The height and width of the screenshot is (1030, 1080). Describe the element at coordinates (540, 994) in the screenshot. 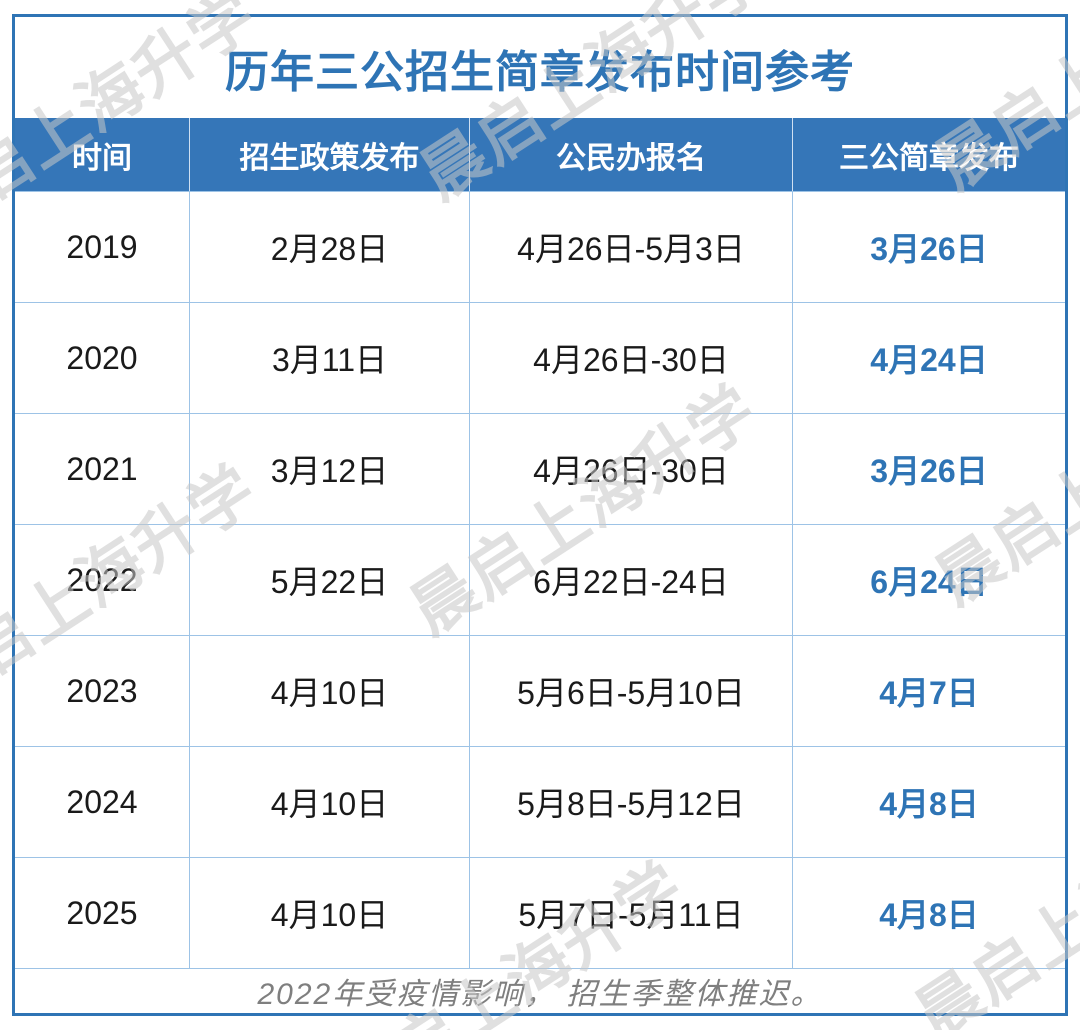

I see `footnote-text: 2022年受疫情影响， 招生季整体推迟。` at that location.